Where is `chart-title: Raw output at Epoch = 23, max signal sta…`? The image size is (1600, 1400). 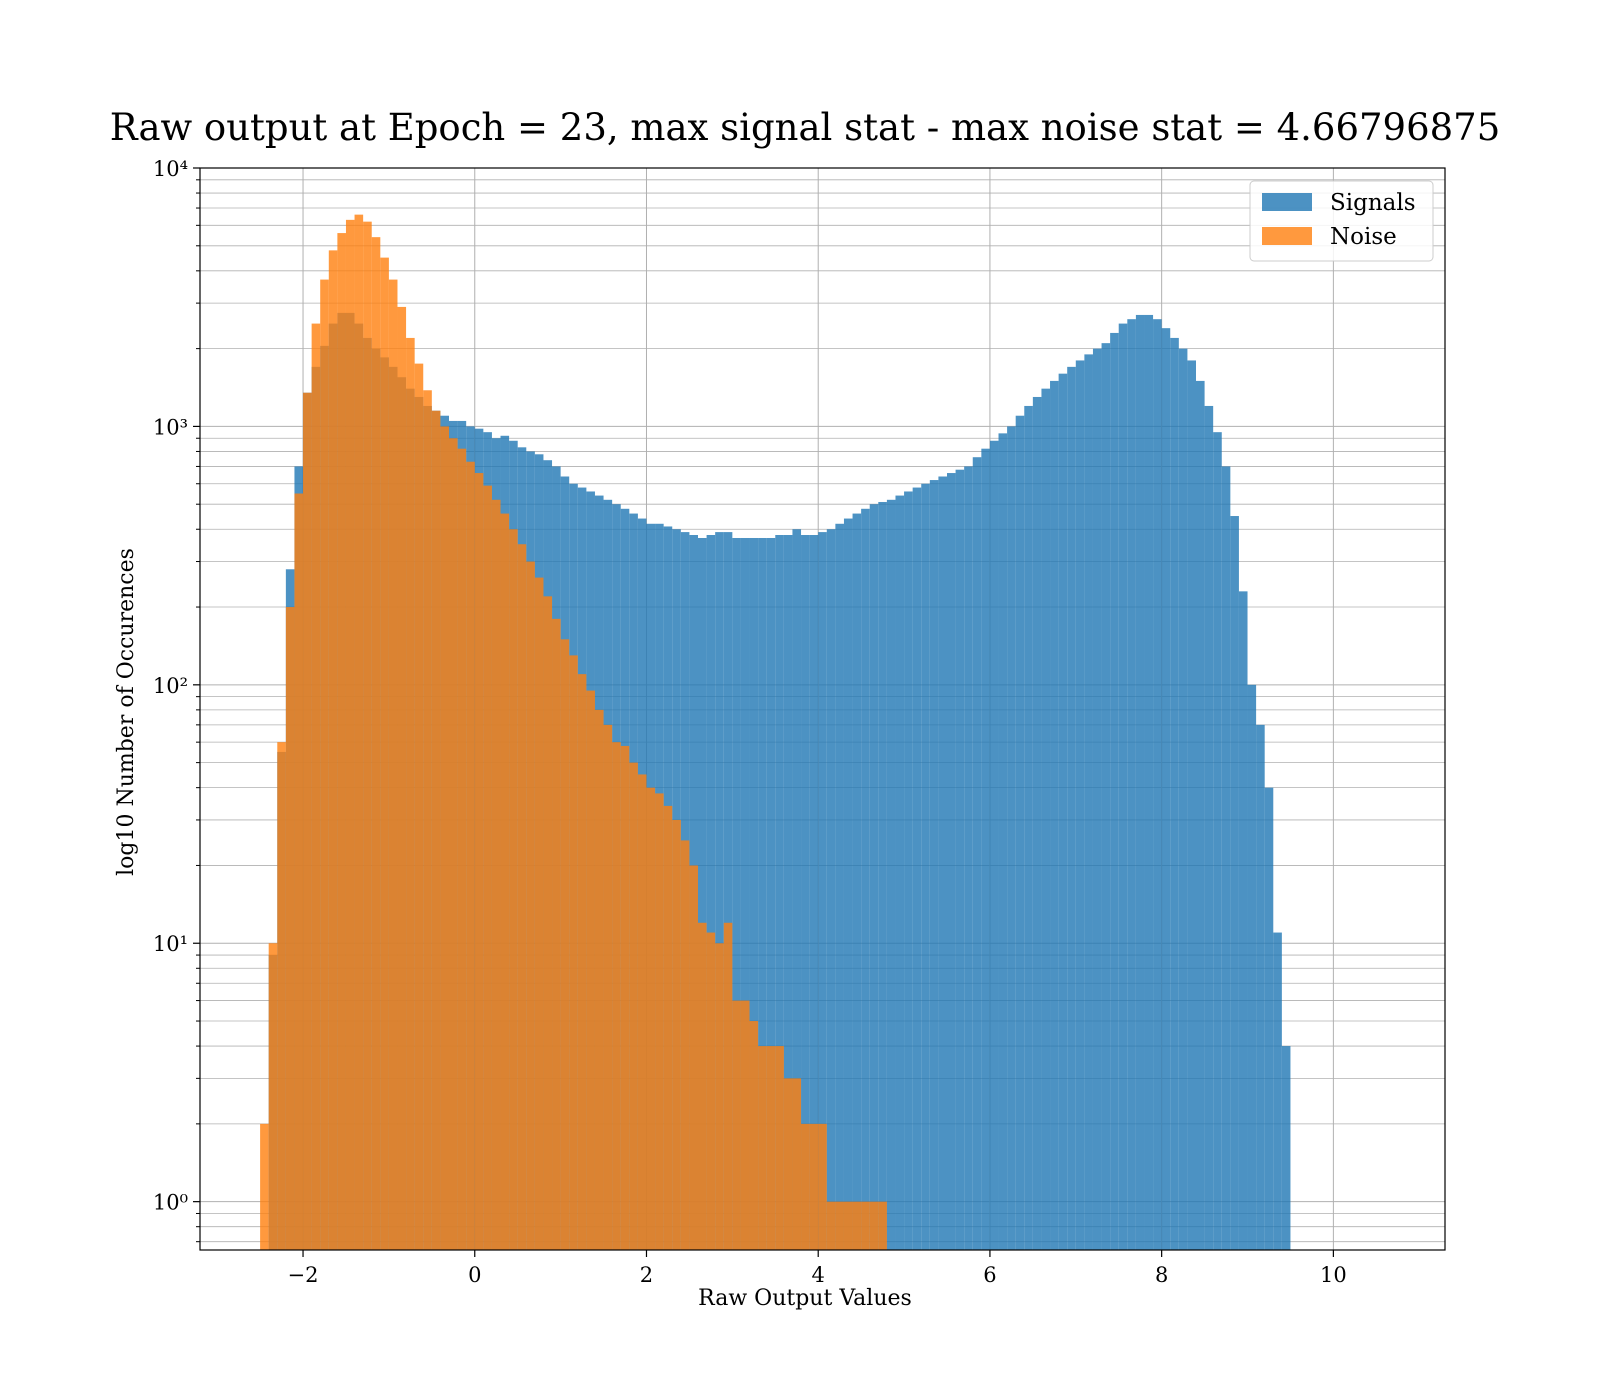
chart-title: Raw output at Epoch = 23, max signal sta… is located at coordinates (805, 127).